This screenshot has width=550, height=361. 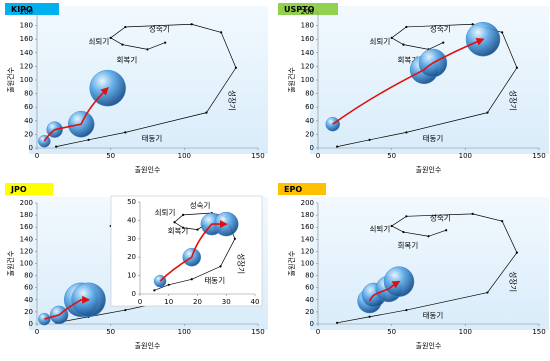 What do you see at coordinates (255, 302) in the screenshot?
I see `x-tick-label: 40` at bounding box center [255, 302].